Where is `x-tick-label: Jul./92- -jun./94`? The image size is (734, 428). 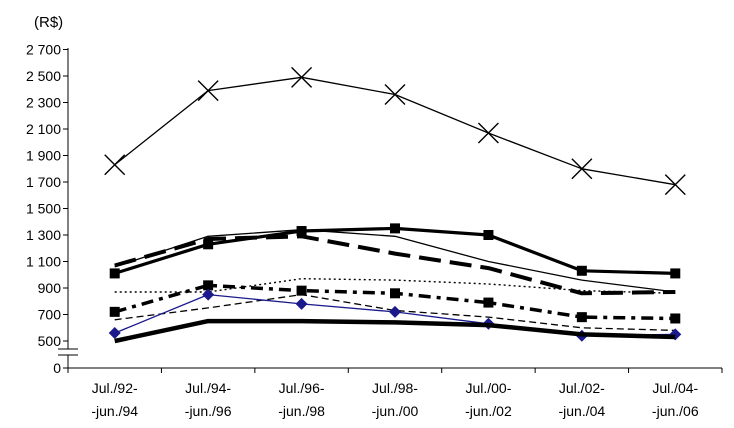 x-tick-label: Jul./92- -jun./94 is located at coordinates (114, 399).